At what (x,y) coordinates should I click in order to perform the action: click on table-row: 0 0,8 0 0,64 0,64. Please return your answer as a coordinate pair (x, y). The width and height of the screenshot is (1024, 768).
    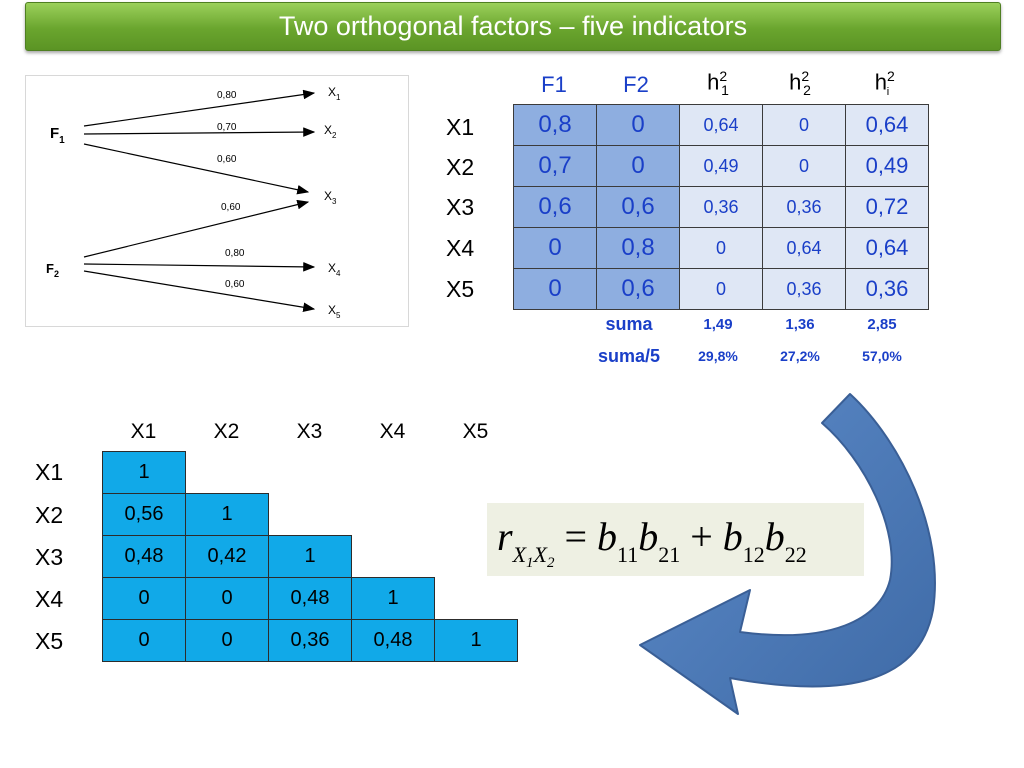
    Looking at the image, I should click on (721, 248).